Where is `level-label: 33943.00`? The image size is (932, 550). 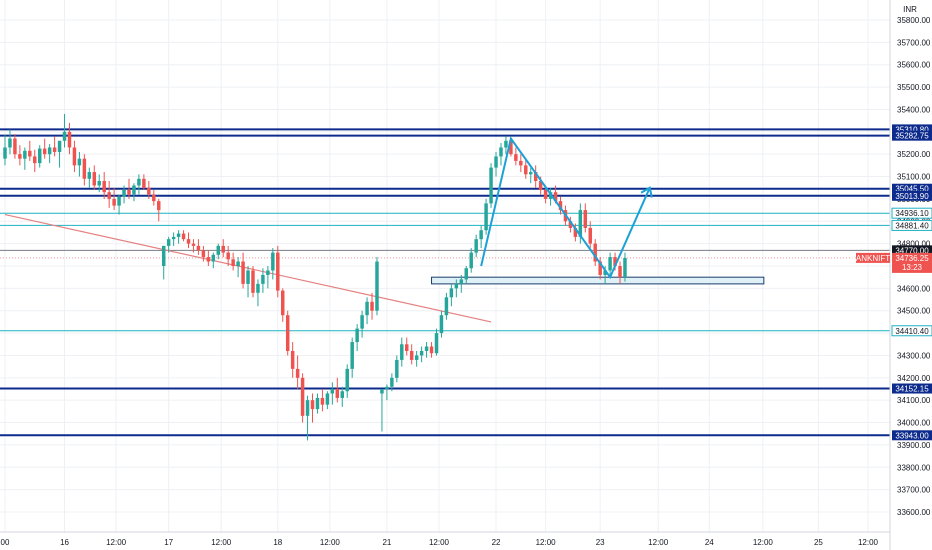 level-label: 33943.00 is located at coordinates (912, 435).